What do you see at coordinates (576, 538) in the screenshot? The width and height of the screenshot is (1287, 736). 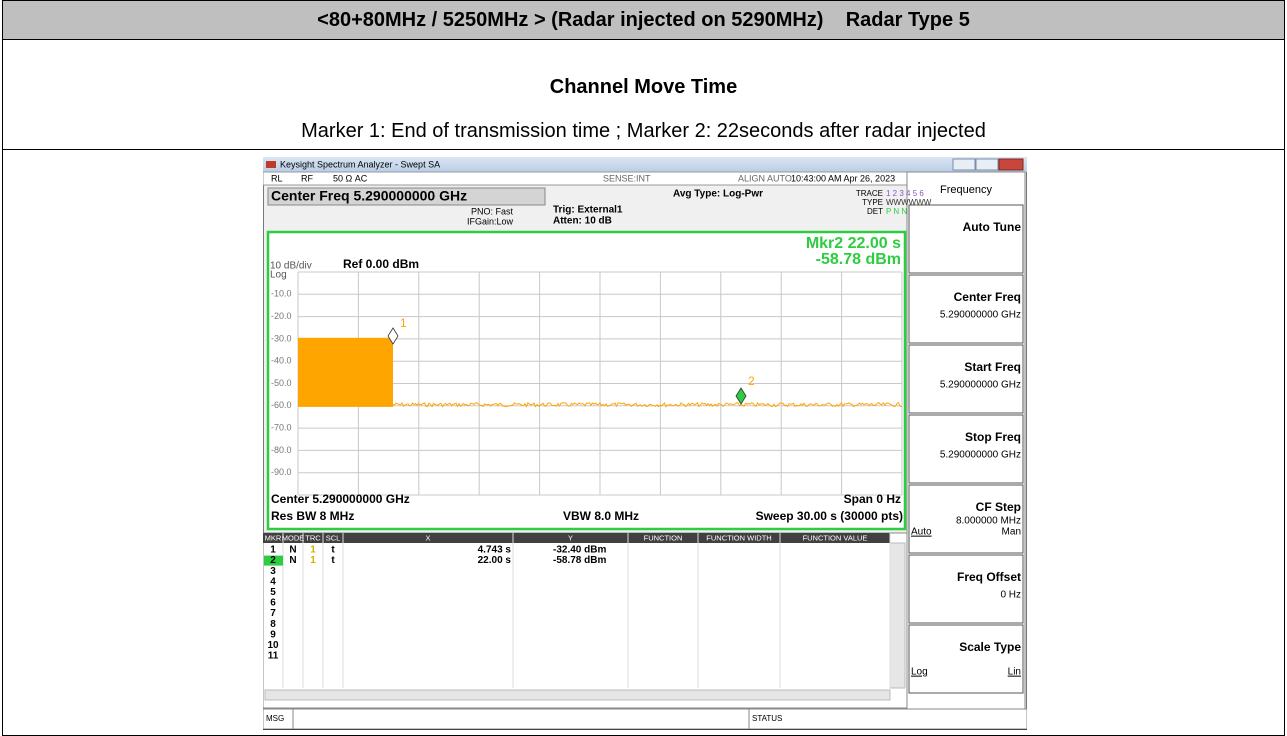 I see `marker-table-header` at bounding box center [576, 538].